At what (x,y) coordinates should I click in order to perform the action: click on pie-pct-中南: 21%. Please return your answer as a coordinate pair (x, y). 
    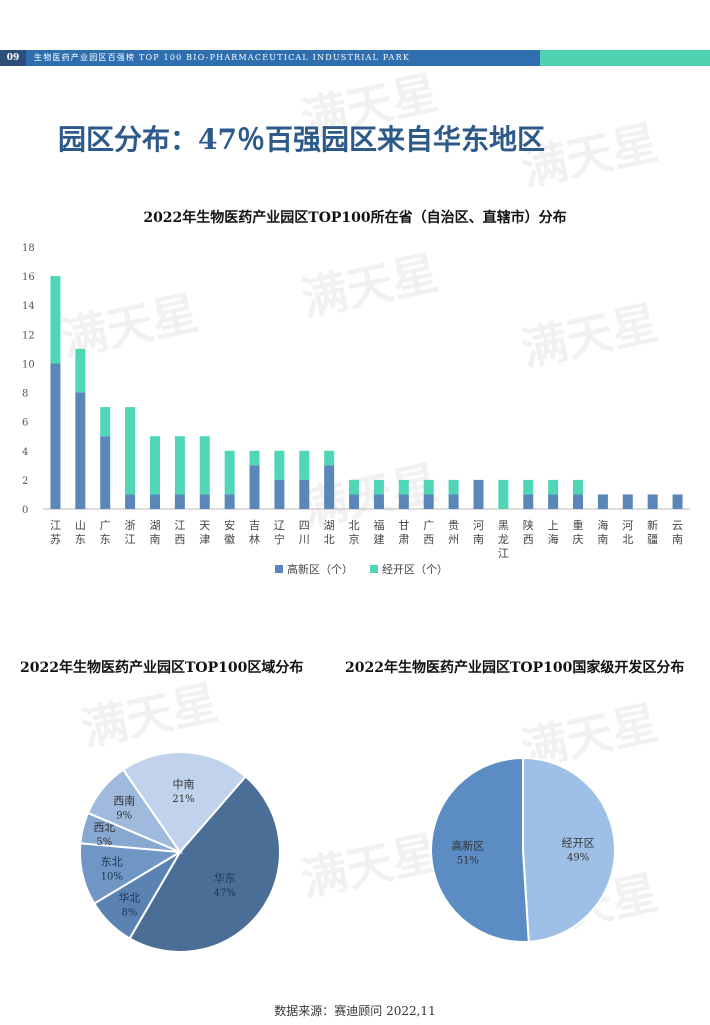
    Looking at the image, I should click on (183, 799).